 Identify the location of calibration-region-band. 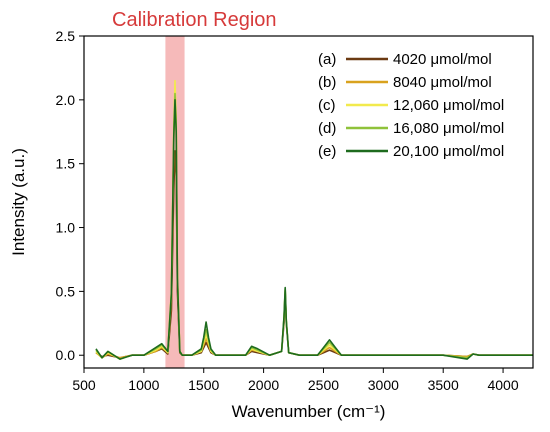
(175, 202).